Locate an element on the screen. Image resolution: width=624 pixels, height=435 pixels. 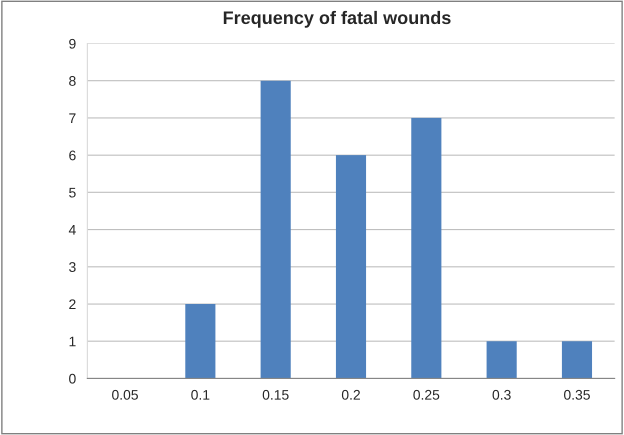
y-tick-label: 3 is located at coordinates (72, 267).